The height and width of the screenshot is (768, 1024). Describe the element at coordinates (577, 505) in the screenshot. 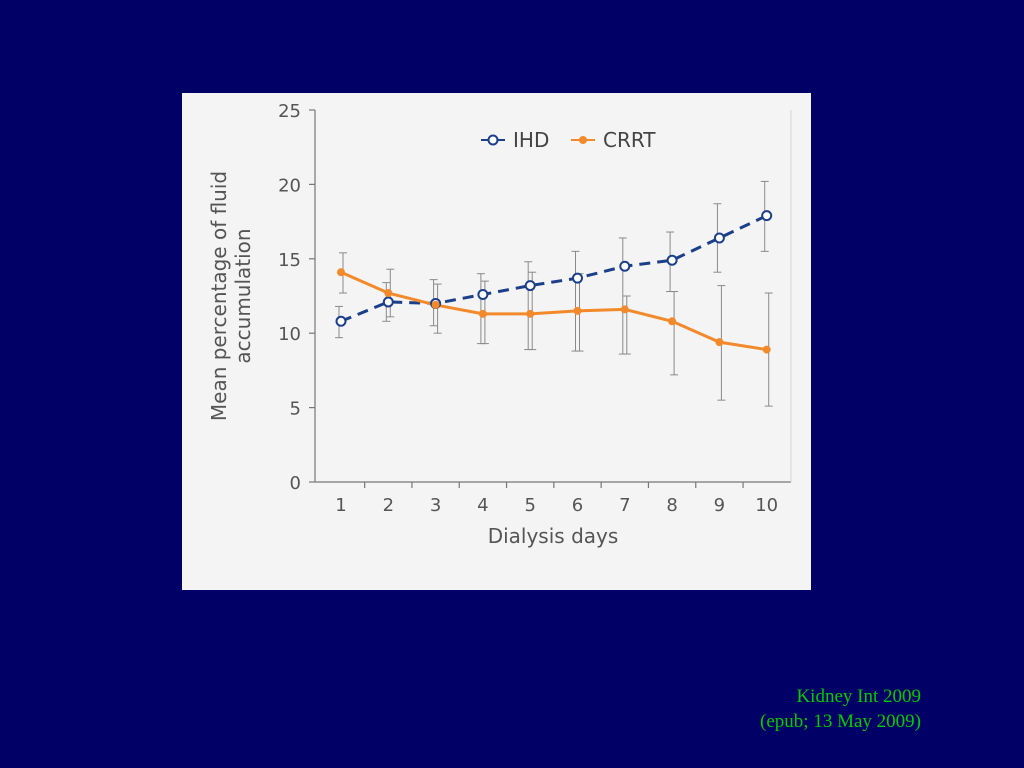

I see `x-tick-label: 6` at that location.